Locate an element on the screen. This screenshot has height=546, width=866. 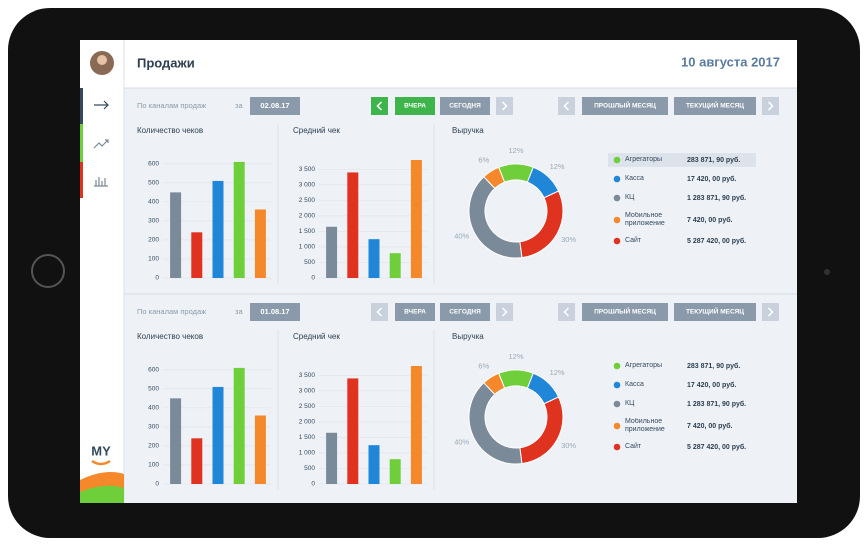
filter-date: 02.08.17 is located at coordinates (274, 105).